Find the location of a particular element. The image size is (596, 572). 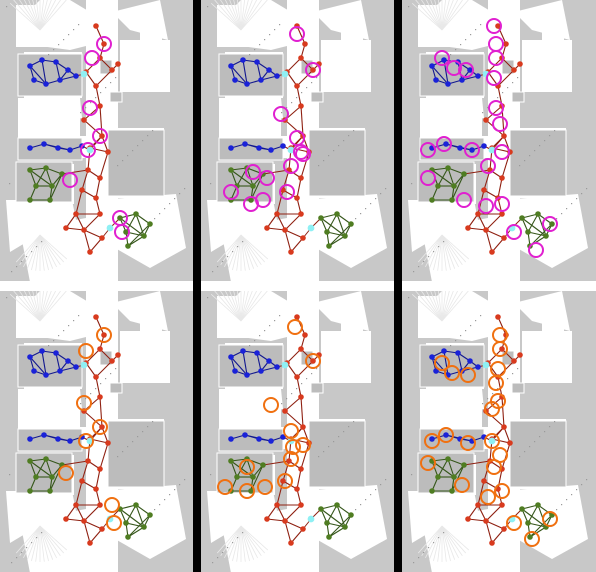

top-middle-obstacle-speckles is located at coordinates (297, 139).